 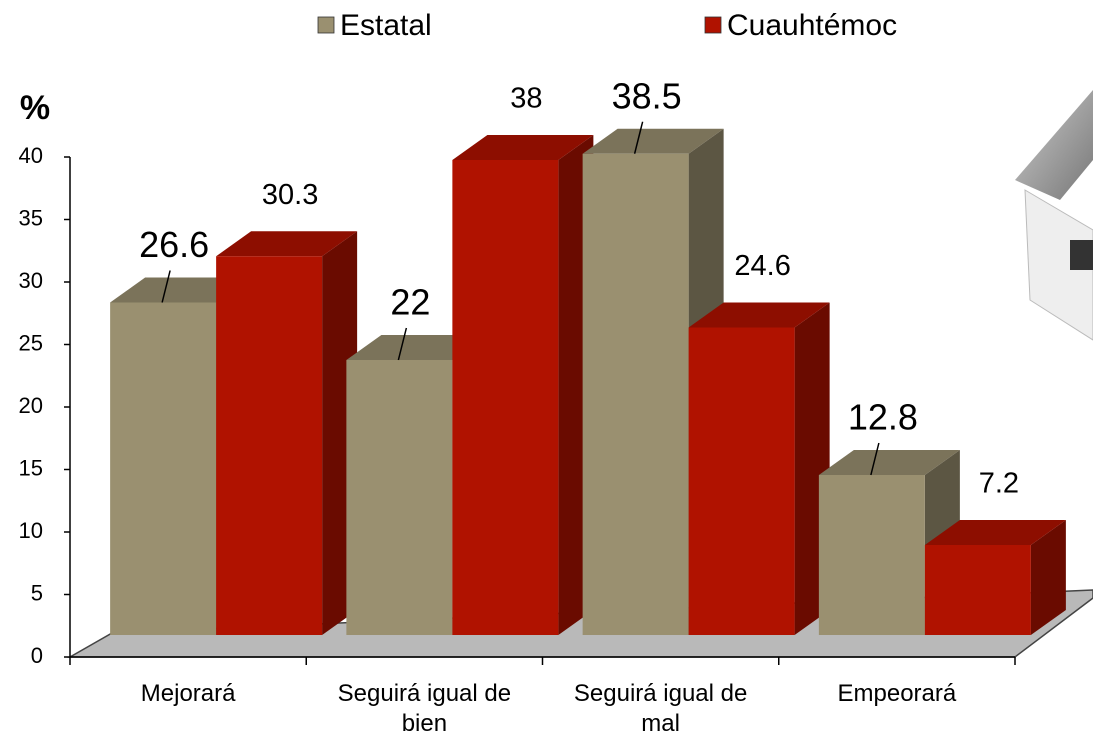 I want to click on y-tick-label: 30, so click(x=31, y=280).